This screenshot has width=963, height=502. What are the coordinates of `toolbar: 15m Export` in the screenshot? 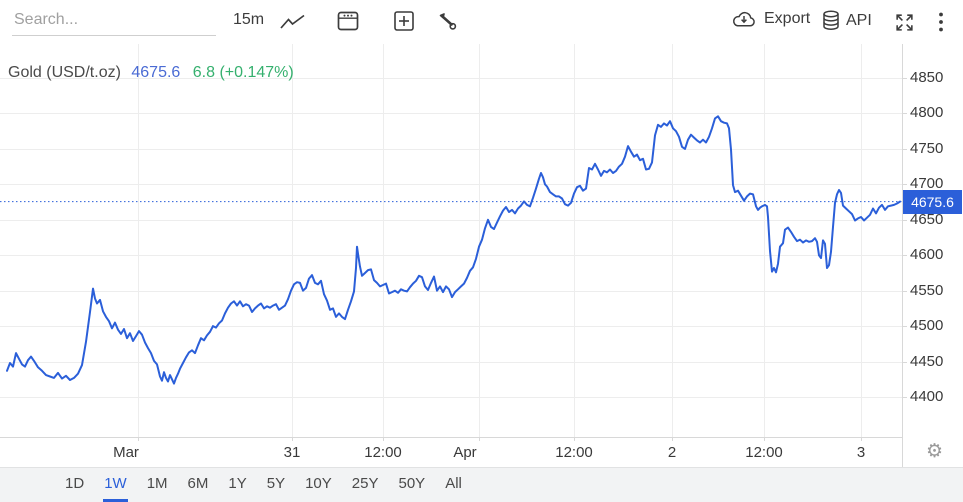 It's located at (481, 22).